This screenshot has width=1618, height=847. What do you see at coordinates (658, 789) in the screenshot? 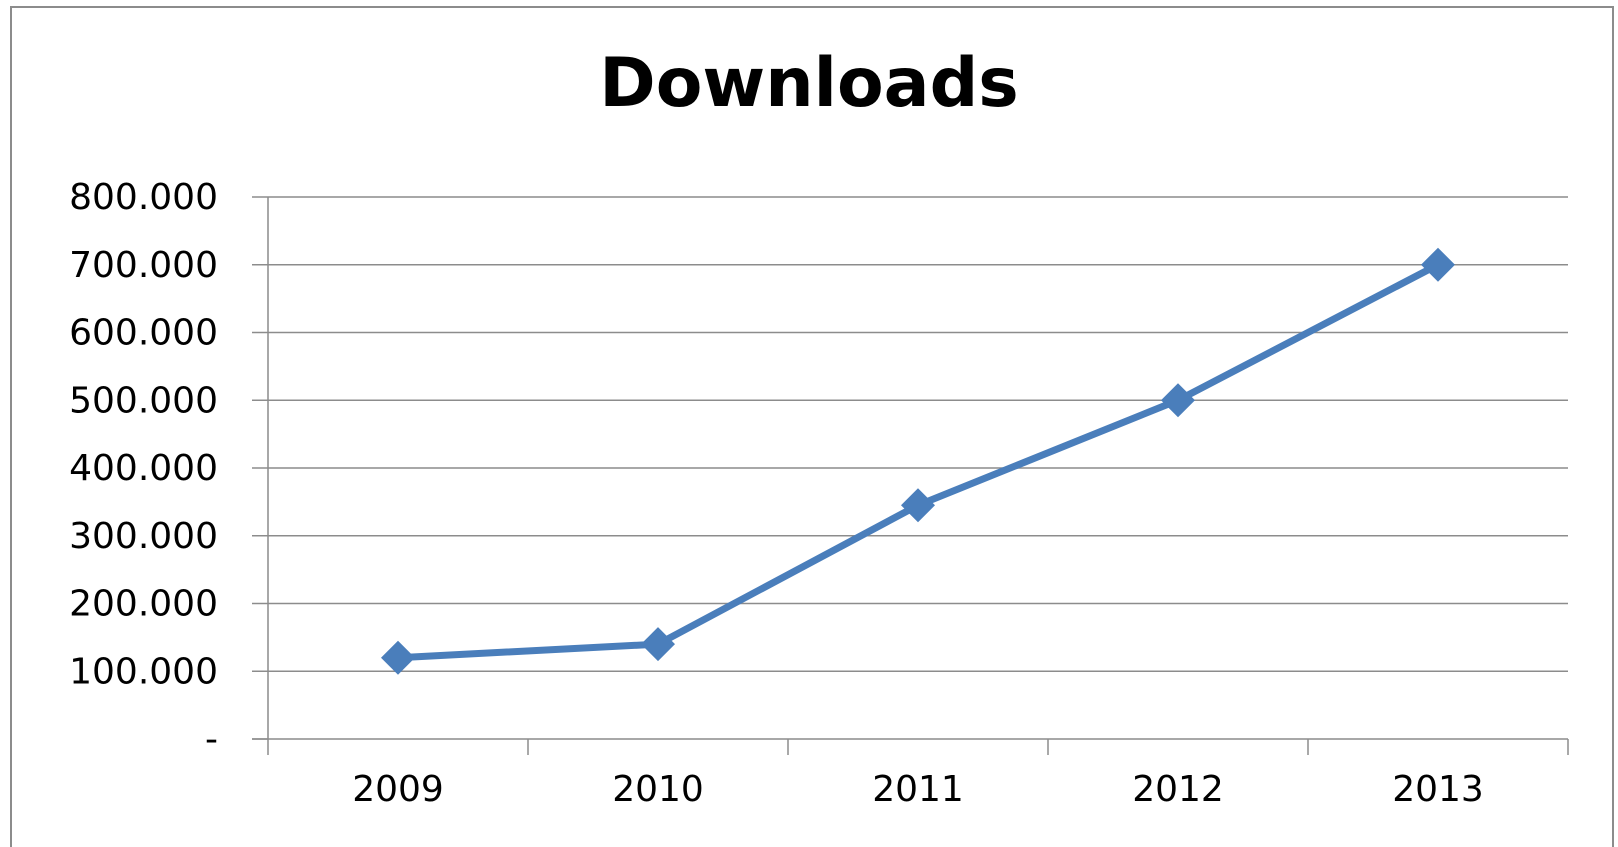
I see `x-tick-label: 2010` at bounding box center [658, 789].